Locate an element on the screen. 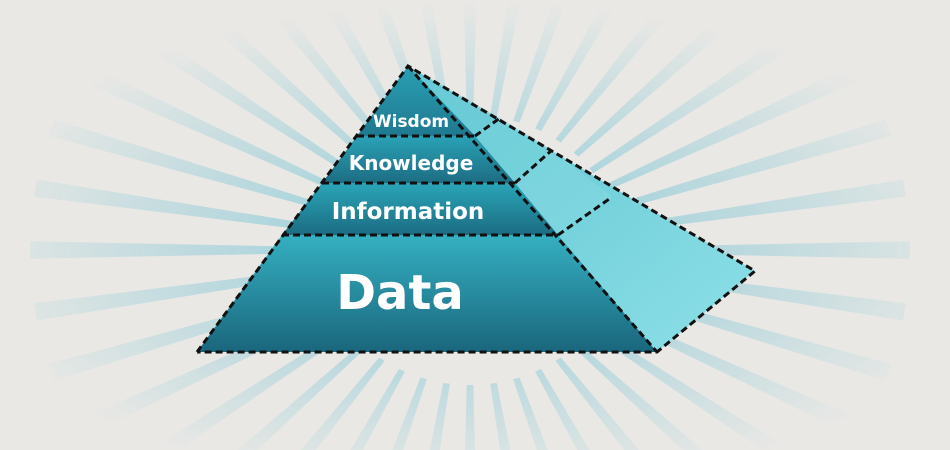  level-information is located at coordinates (420, 209).